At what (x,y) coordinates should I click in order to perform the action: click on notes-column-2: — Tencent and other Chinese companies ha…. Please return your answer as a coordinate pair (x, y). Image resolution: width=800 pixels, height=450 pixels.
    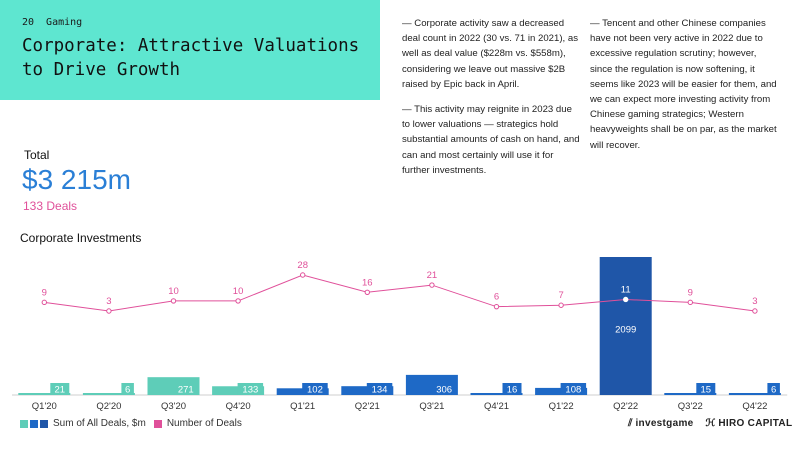
    Looking at the image, I should click on (685, 89).